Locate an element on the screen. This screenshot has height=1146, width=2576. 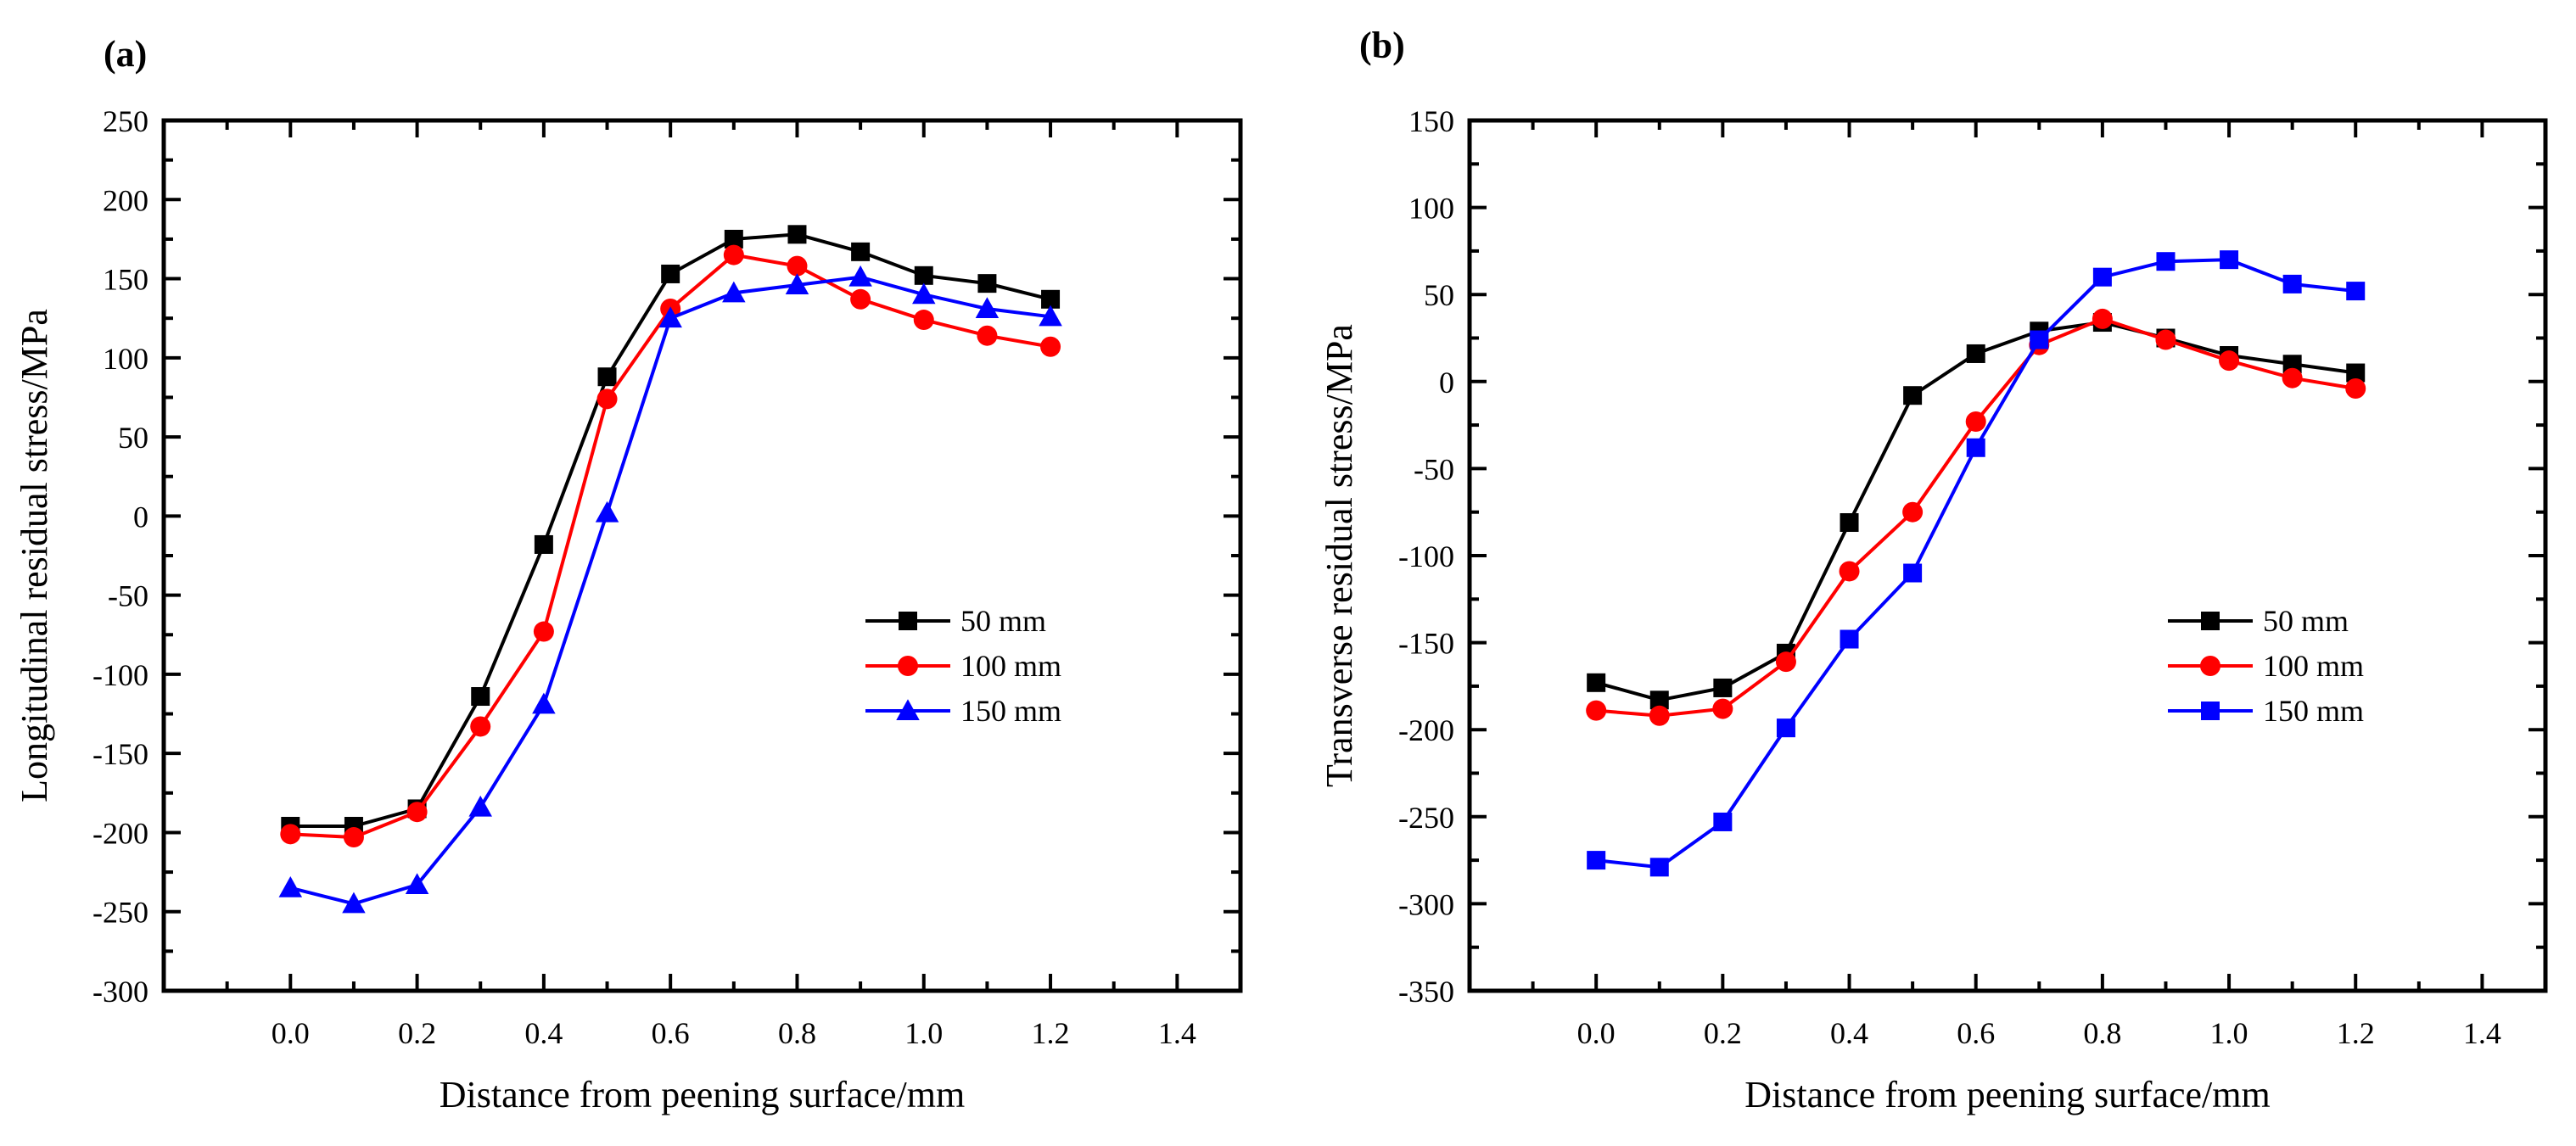
y-tick-label: 150 is located at coordinates (1431, 121).